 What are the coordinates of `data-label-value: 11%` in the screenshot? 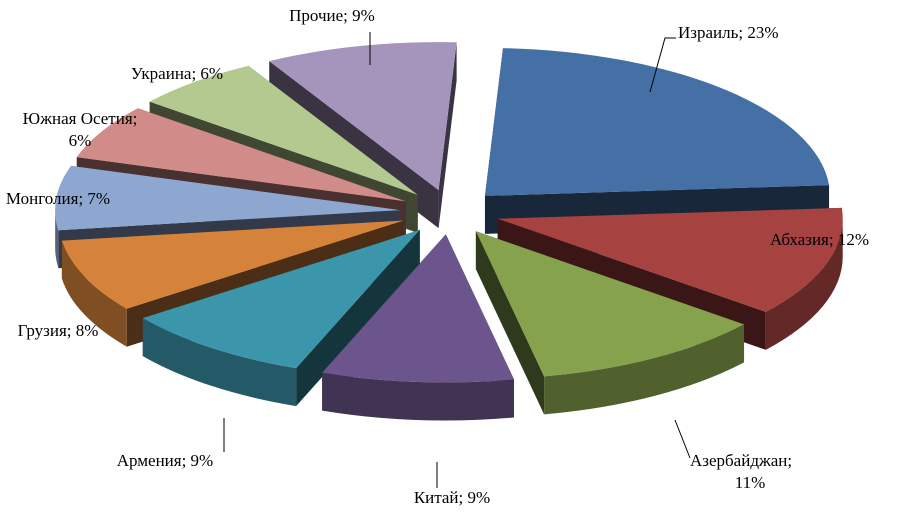 It's located at (750, 482).